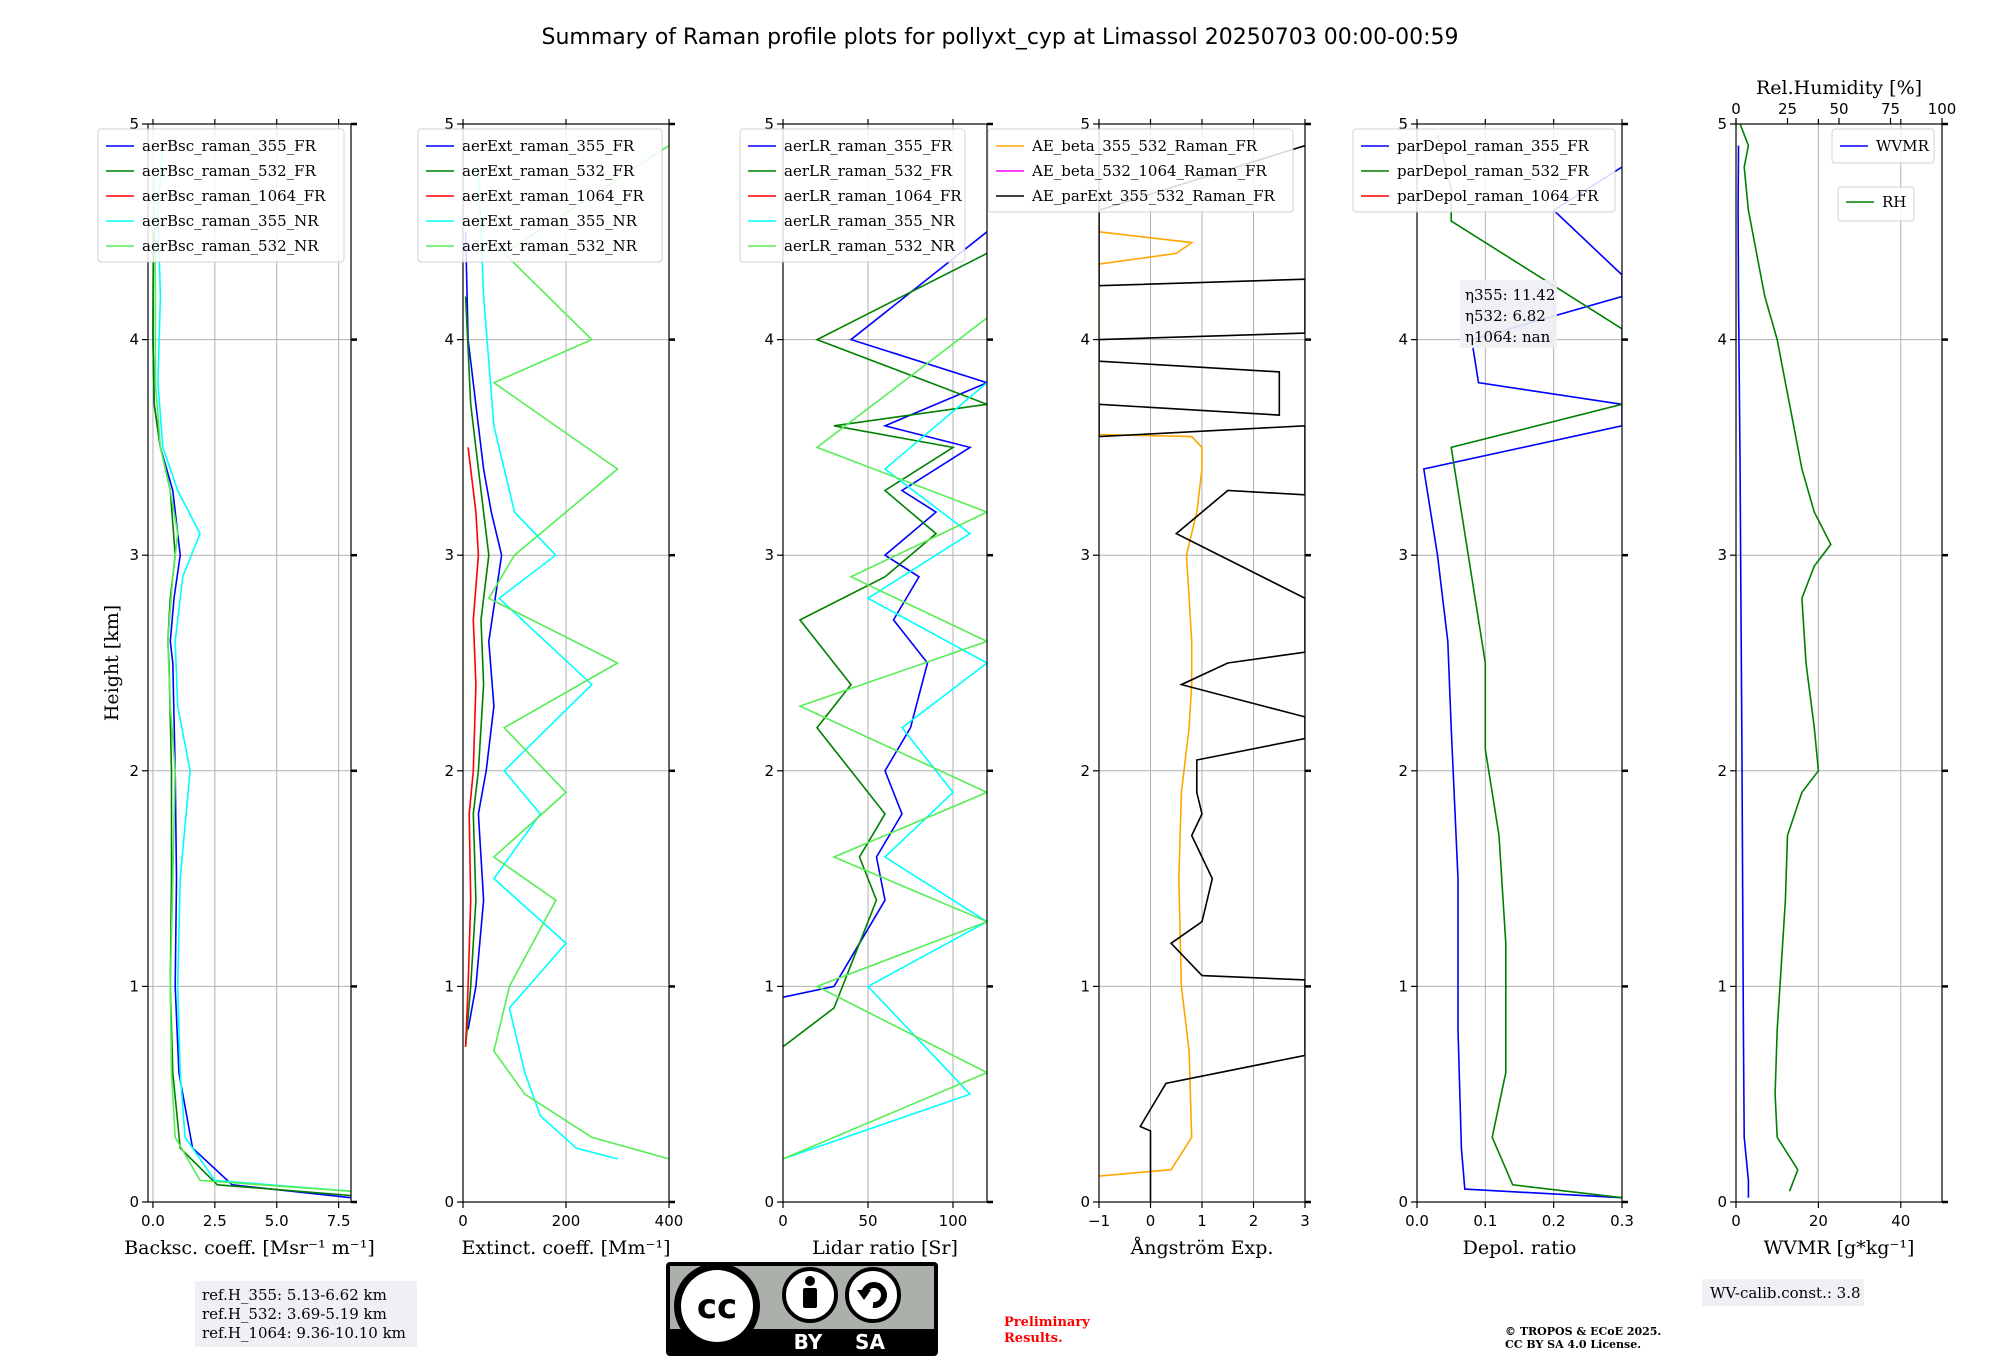 The image size is (2000, 1360). I want to click on legend-label: aerBsc_raman_532_FR, so click(229, 171).